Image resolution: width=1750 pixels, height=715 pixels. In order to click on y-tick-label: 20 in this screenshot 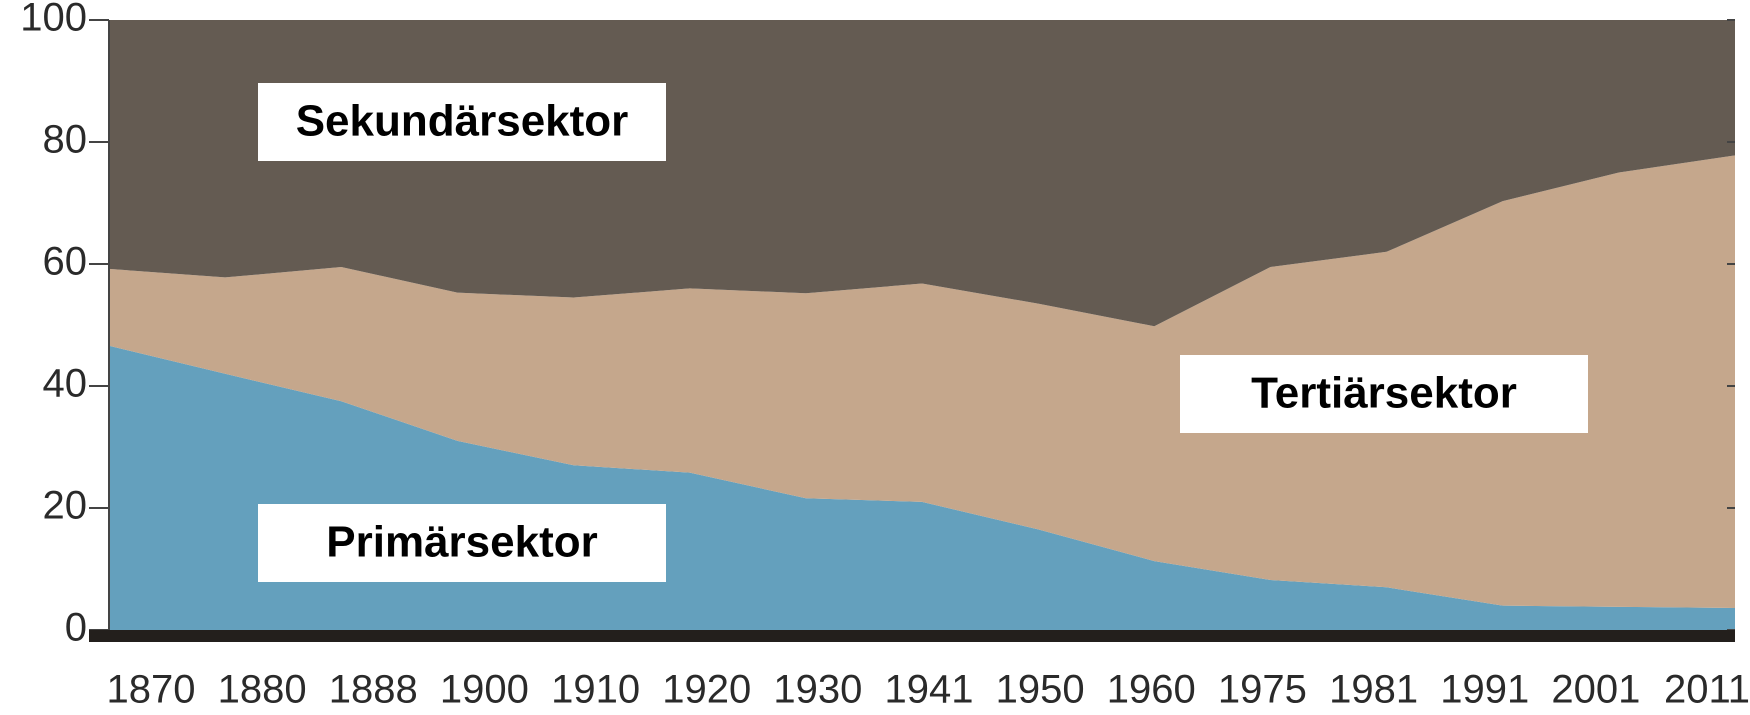, I will do `click(65, 506)`.